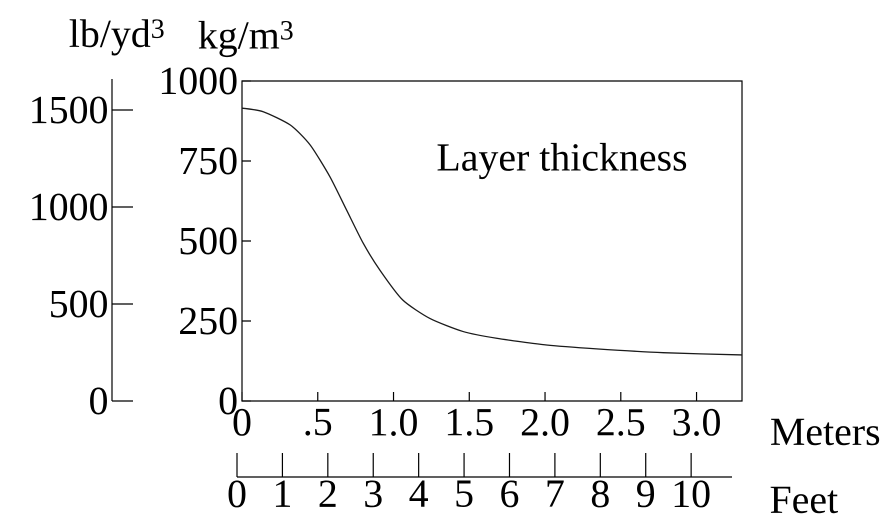  I want to click on x2-tick-label: 3, so click(373, 494).